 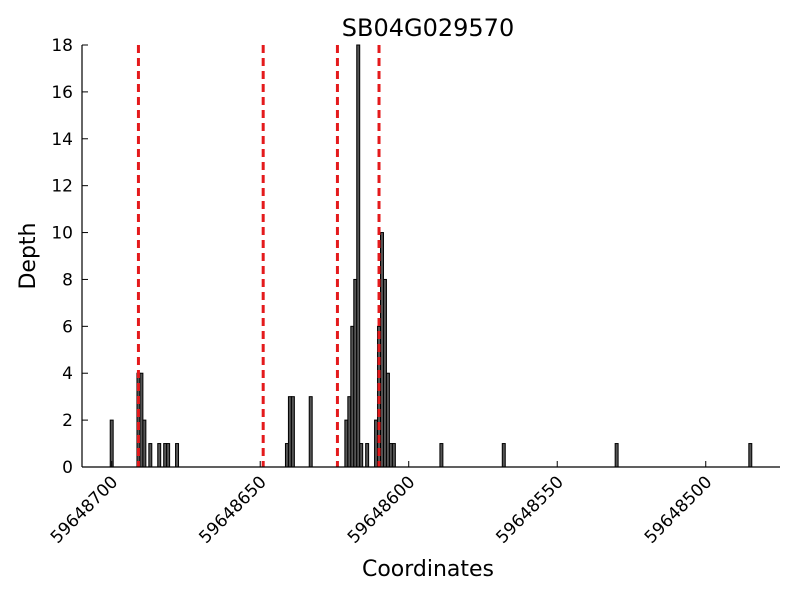 I want to click on x-tick-label: 59648500, so click(x=678, y=509).